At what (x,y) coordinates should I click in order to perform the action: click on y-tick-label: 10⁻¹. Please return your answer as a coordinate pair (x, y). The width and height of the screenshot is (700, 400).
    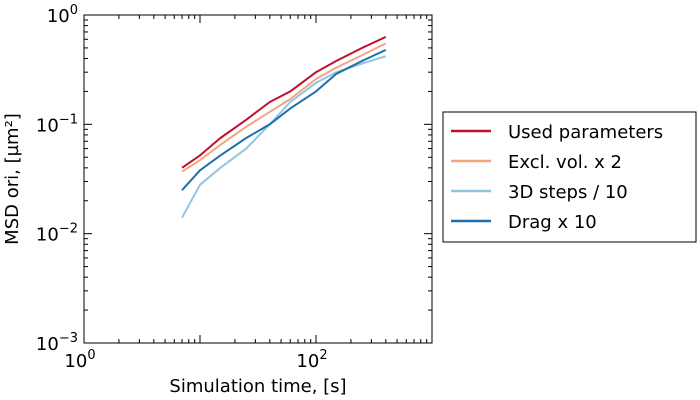
    Looking at the image, I should click on (57, 124).